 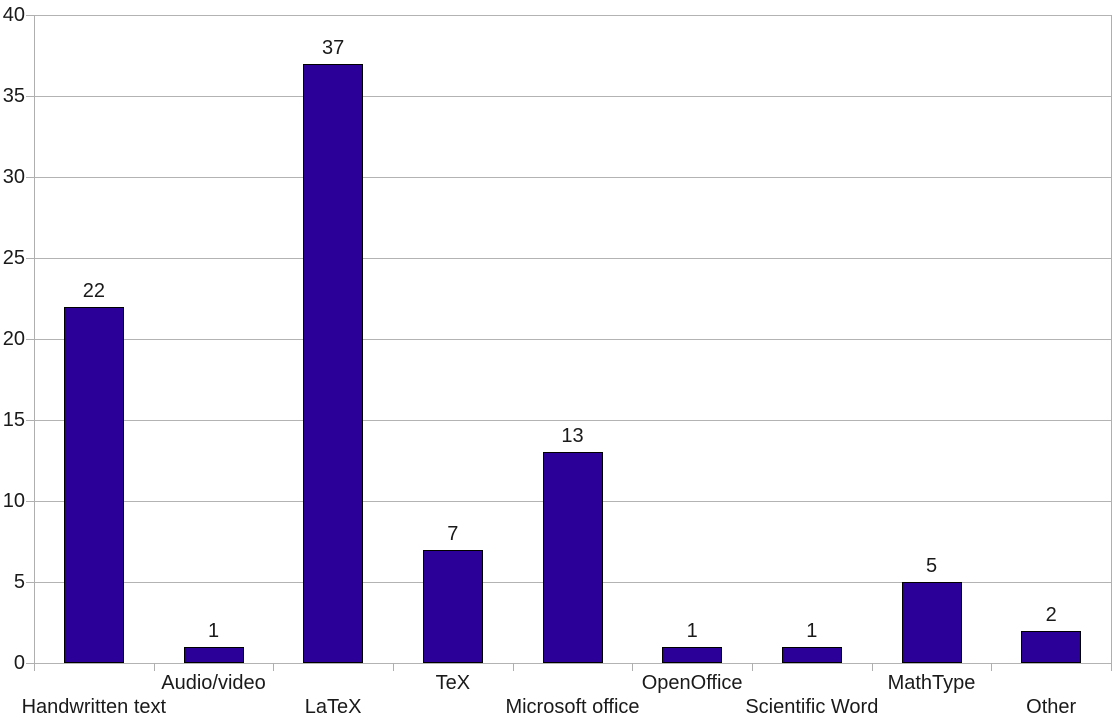 I want to click on bar-value-label: 13, so click(x=572, y=436).